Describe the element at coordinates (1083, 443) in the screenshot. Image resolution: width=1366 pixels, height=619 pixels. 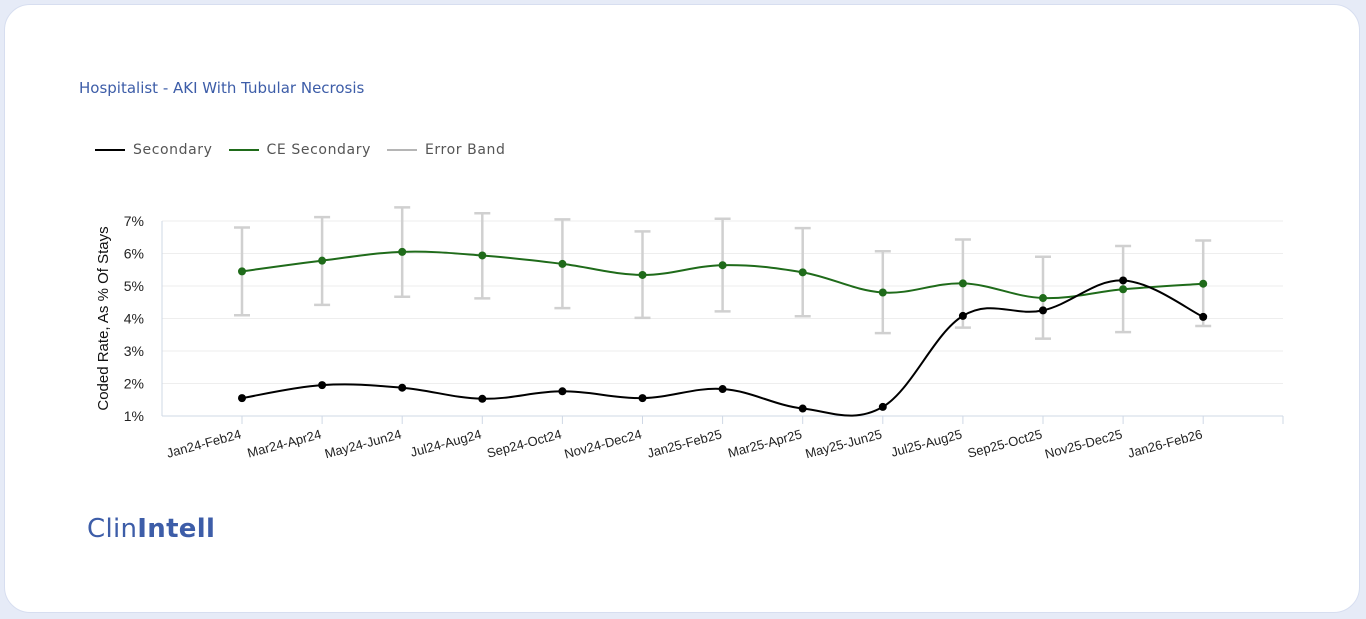
I see `x-tick-label: Nov25-Dec25` at that location.